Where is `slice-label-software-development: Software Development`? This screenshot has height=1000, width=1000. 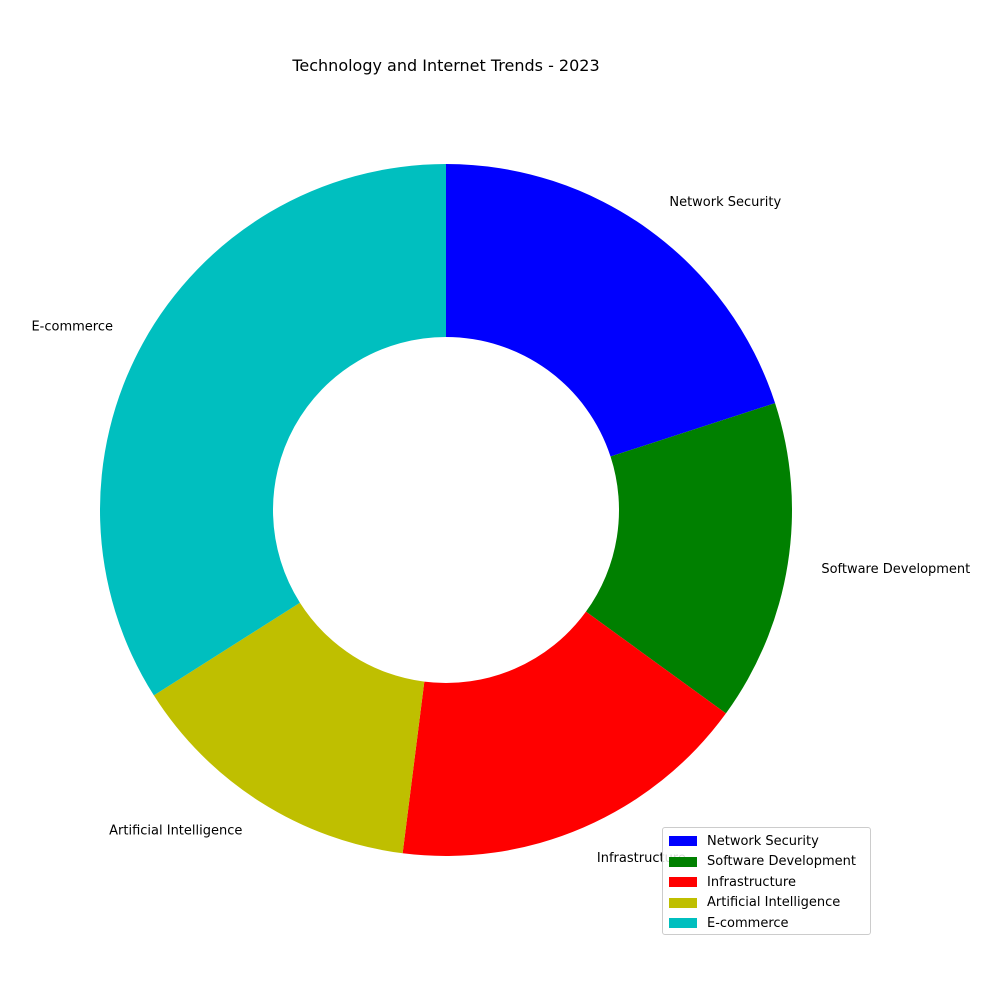 slice-label-software-development: Software Development is located at coordinates (895, 569).